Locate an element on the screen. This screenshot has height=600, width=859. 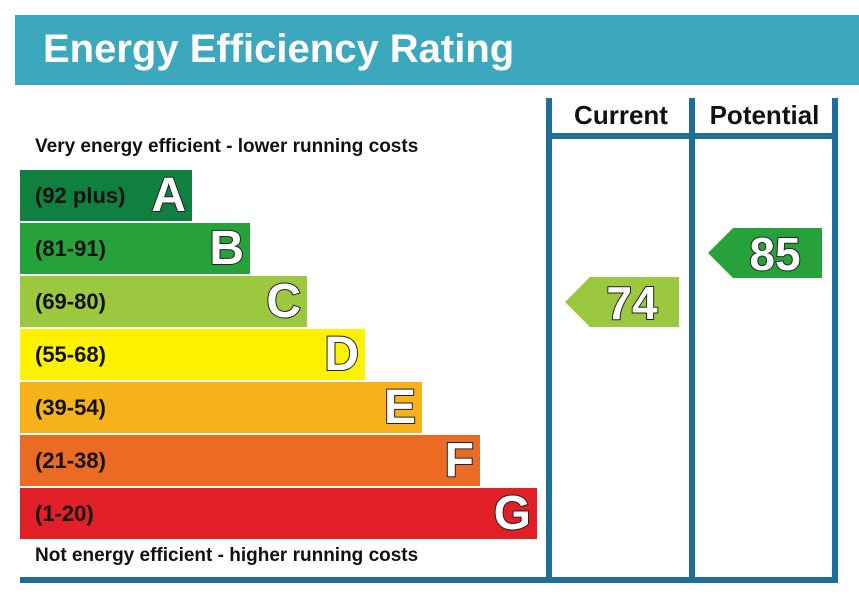
band-range-label: (55-68) is located at coordinates (70, 354).